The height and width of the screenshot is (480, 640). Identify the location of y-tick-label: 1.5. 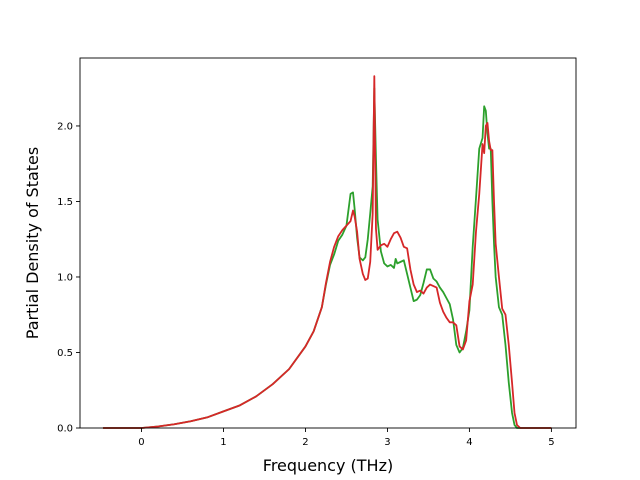
(65, 202).